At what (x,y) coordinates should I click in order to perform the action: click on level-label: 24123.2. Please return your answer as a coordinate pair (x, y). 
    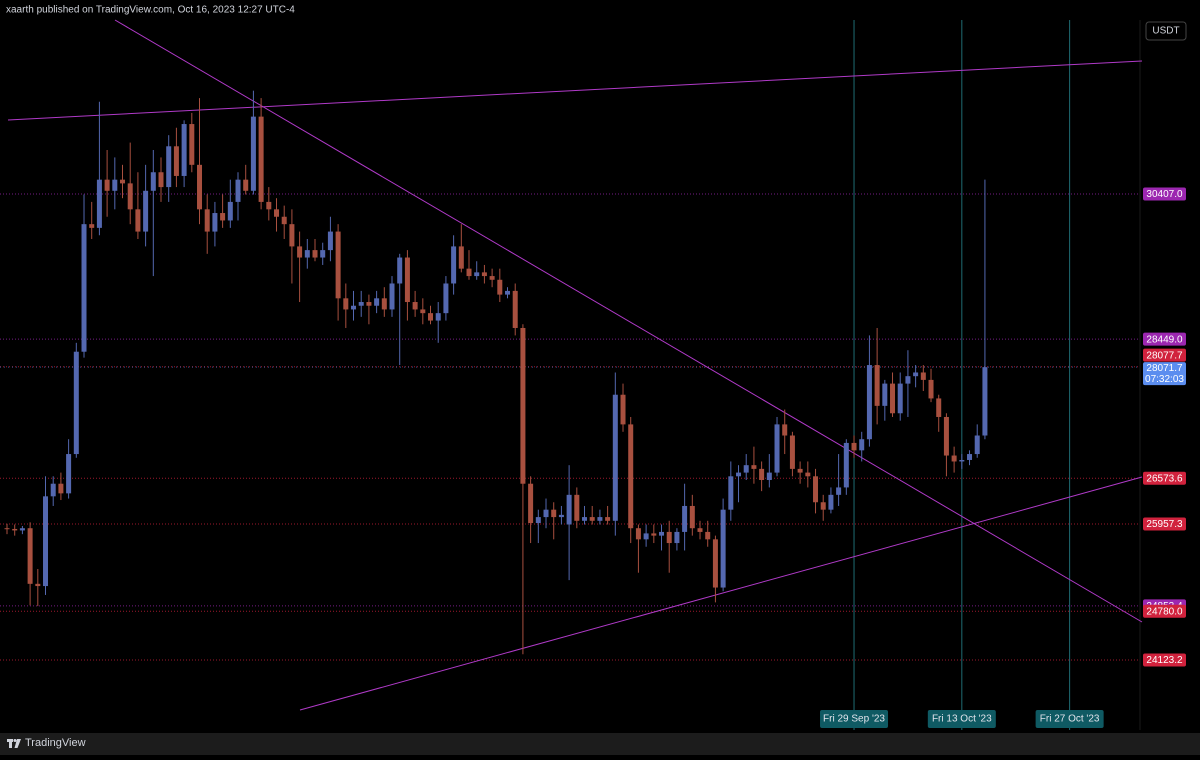
    Looking at the image, I should click on (1164, 660).